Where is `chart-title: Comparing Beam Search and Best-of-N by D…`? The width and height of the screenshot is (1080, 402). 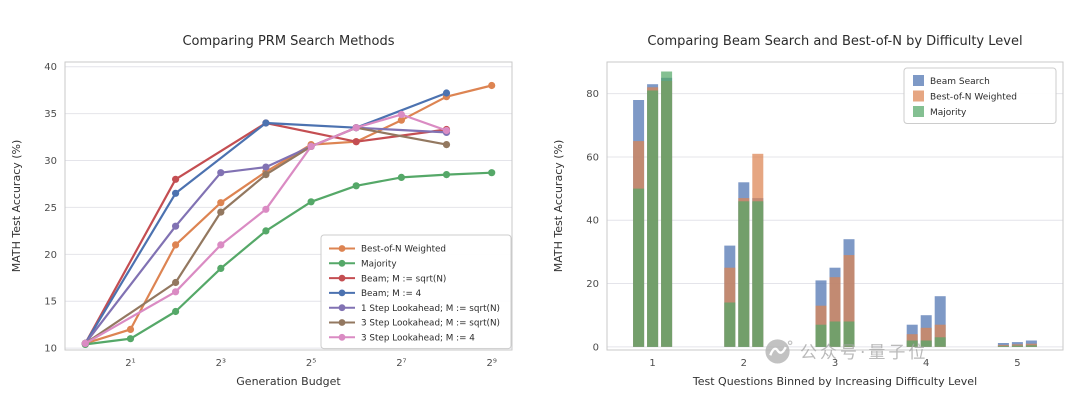 chart-title: Comparing Beam Search and Best-of-N by D… is located at coordinates (834, 41).